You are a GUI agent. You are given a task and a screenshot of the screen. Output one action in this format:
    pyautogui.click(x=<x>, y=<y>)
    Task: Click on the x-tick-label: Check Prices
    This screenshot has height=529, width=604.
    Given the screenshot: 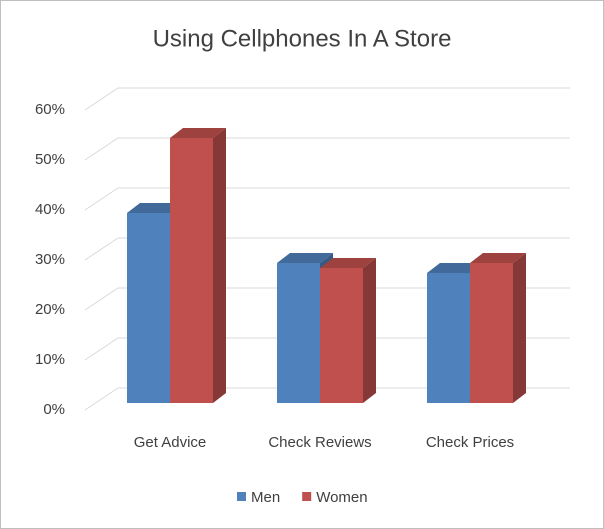 What is the action you would take?
    pyautogui.click(x=470, y=442)
    